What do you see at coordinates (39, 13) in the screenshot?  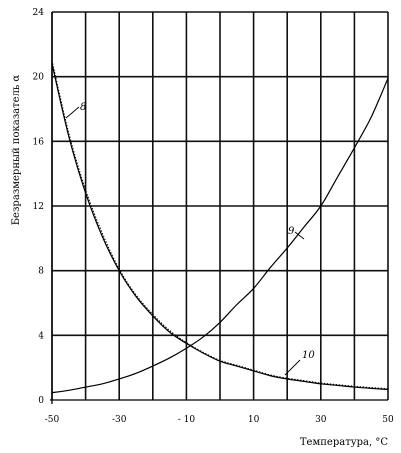 I see `y-tick-label: 24` at bounding box center [39, 13].